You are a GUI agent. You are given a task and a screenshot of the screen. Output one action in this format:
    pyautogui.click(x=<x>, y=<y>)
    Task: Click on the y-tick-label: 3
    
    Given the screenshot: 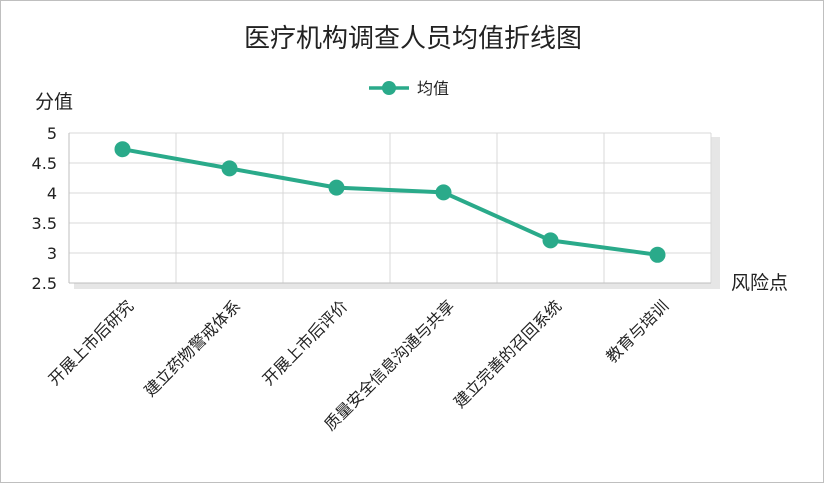 What is the action you would take?
    pyautogui.click(x=52, y=253)
    